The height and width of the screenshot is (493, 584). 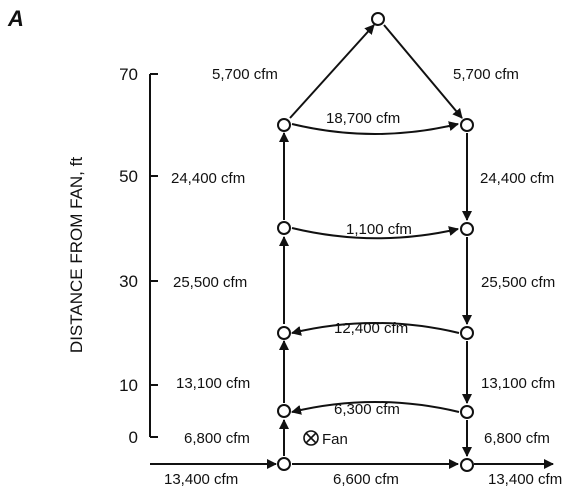 What do you see at coordinates (311, 438) in the screenshot?
I see `fan-icon` at bounding box center [311, 438].